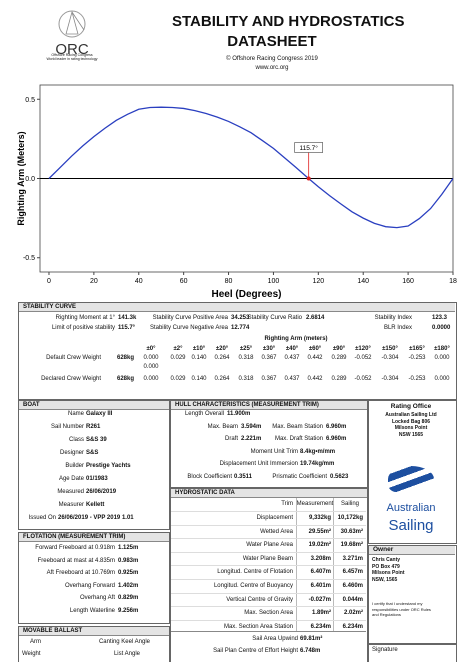  What do you see at coordinates (269, 493) in the screenshot?
I see `section-title: HYDROSTATIC DATA` at bounding box center [269, 493].